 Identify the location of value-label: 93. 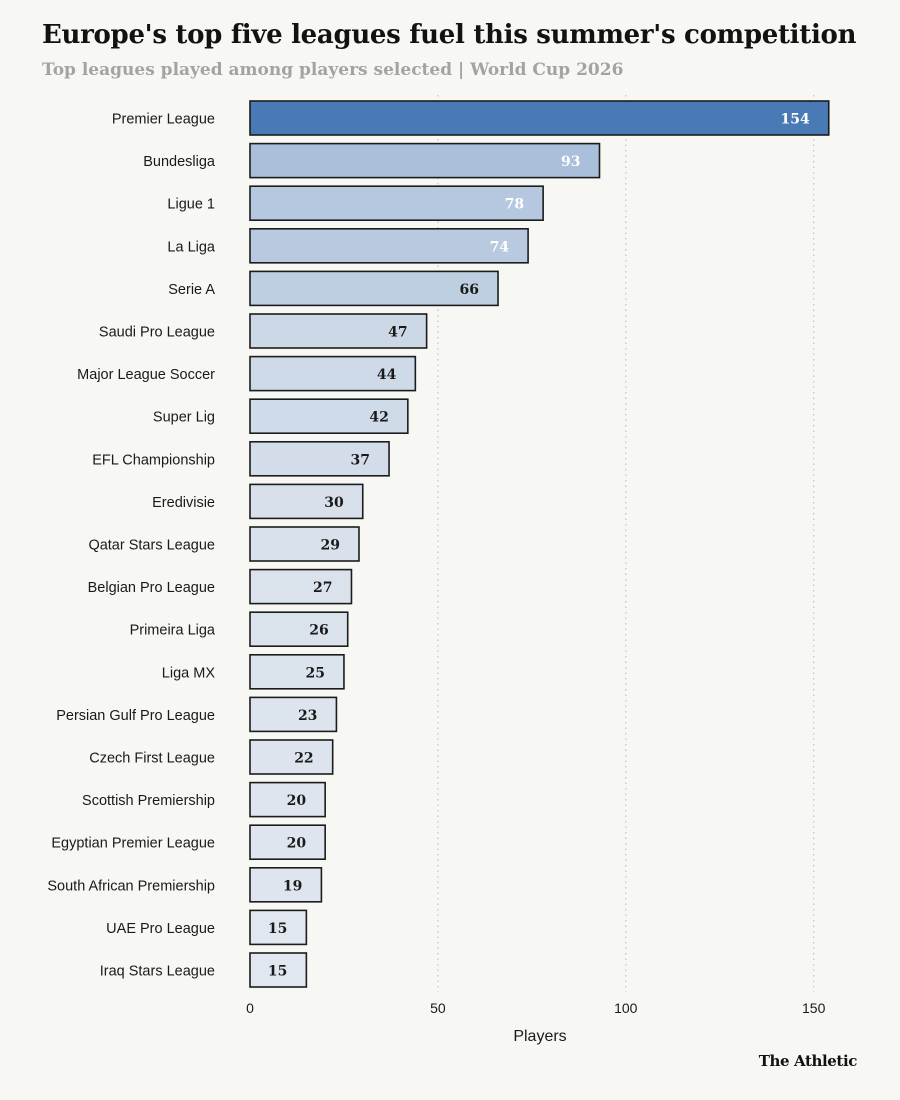
(570, 162).